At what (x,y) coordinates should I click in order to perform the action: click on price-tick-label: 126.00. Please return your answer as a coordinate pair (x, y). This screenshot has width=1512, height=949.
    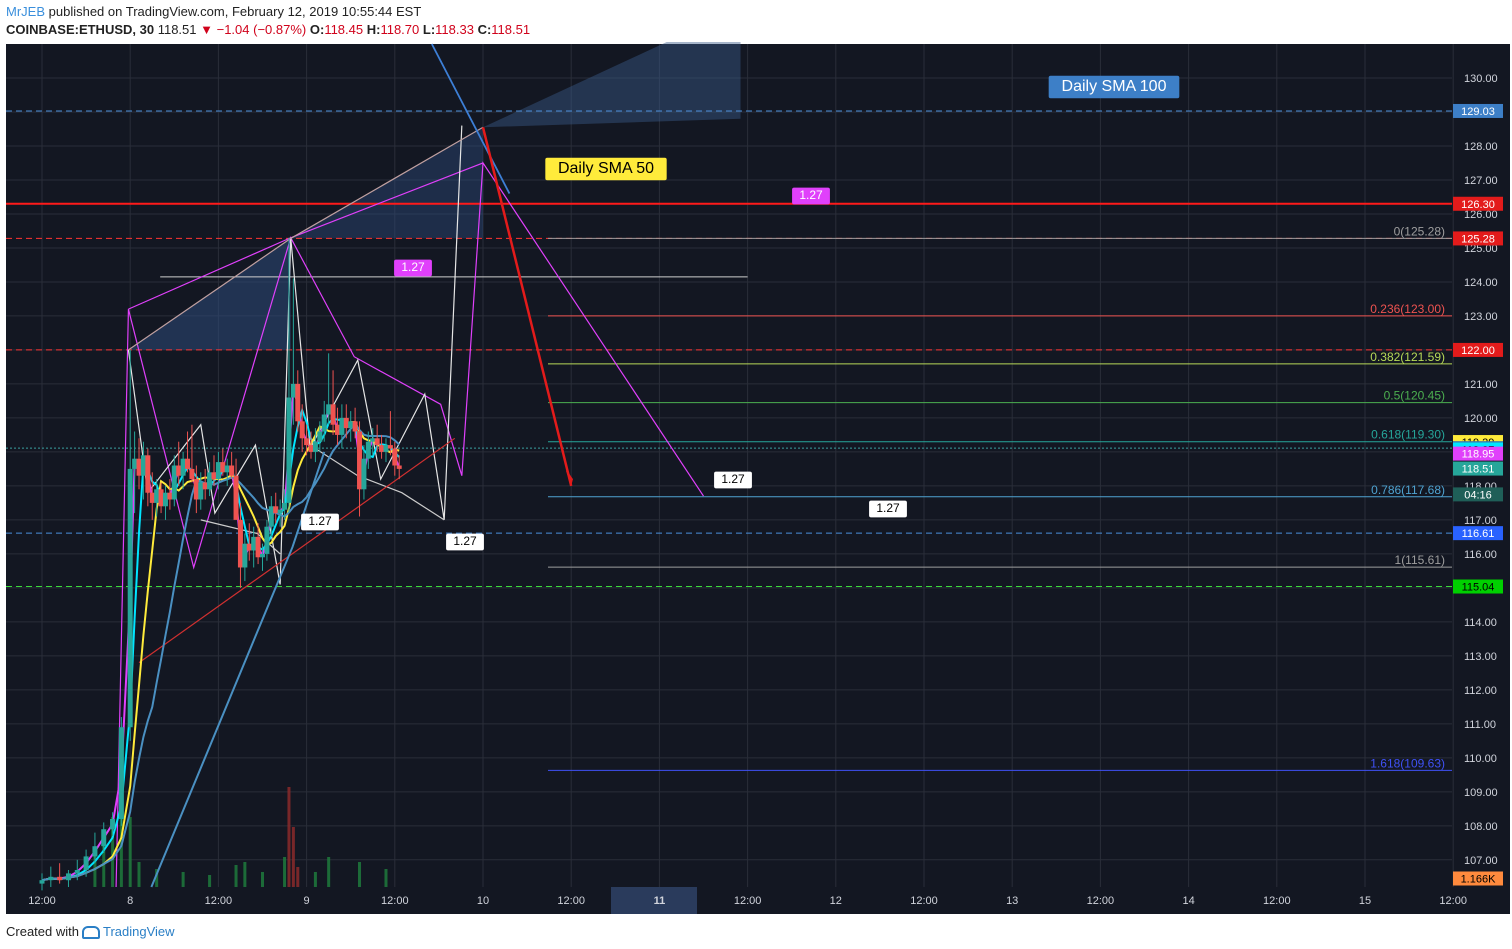
    Looking at the image, I should click on (1481, 215).